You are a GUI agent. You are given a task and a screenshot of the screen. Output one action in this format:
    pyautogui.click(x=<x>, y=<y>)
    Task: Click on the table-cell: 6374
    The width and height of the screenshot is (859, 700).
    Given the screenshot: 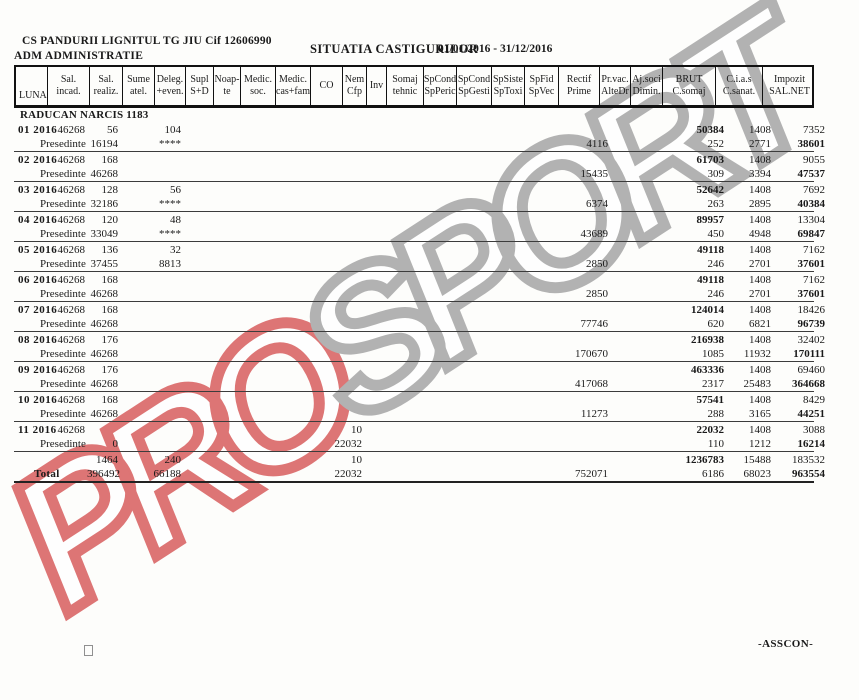 What is the action you would take?
    pyautogui.click(x=597, y=203)
    